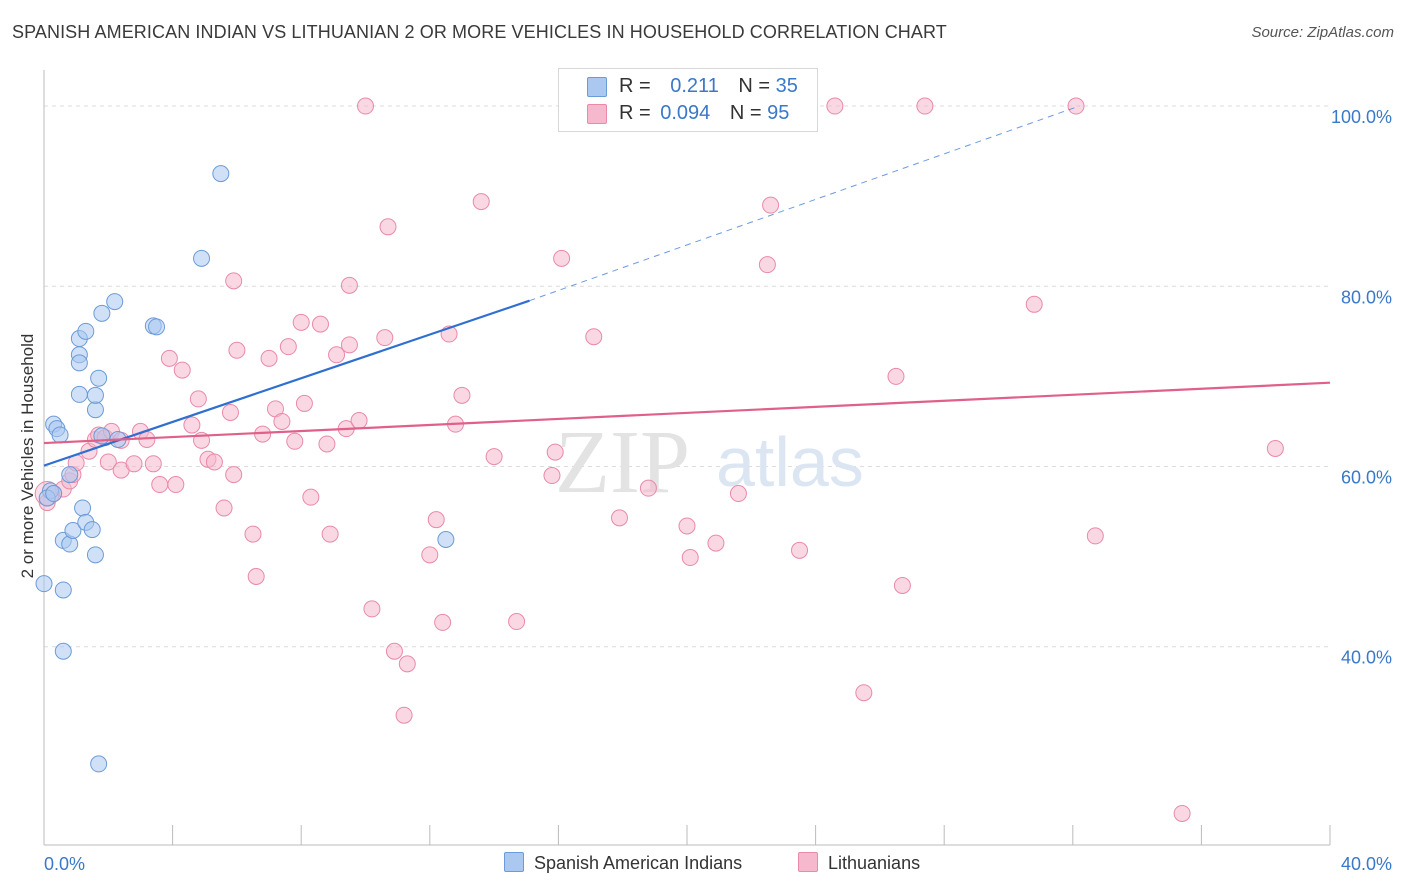 The image size is (1406, 892). I want to click on x-tick-label-min: 0.0%, so click(64, 864).